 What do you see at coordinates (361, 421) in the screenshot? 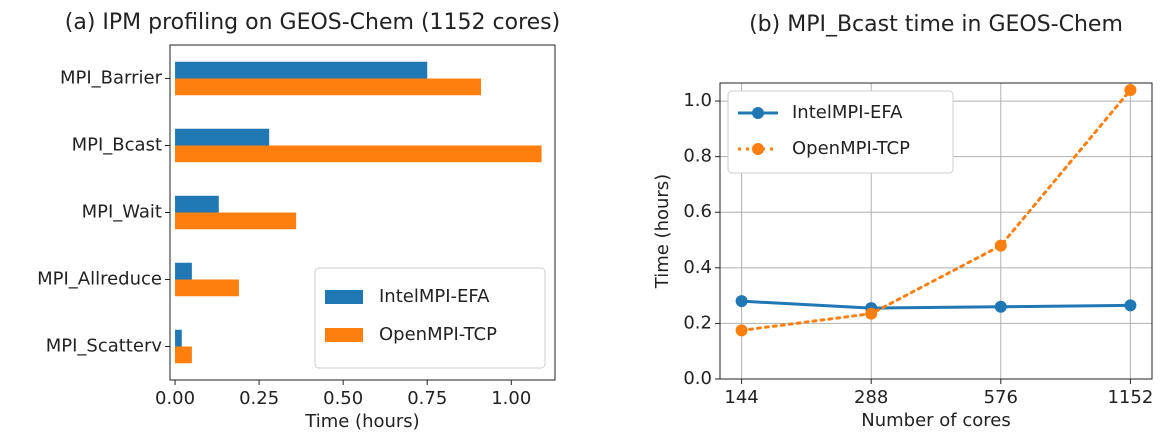
I see `x-axis-label: Time (hours)` at bounding box center [361, 421].